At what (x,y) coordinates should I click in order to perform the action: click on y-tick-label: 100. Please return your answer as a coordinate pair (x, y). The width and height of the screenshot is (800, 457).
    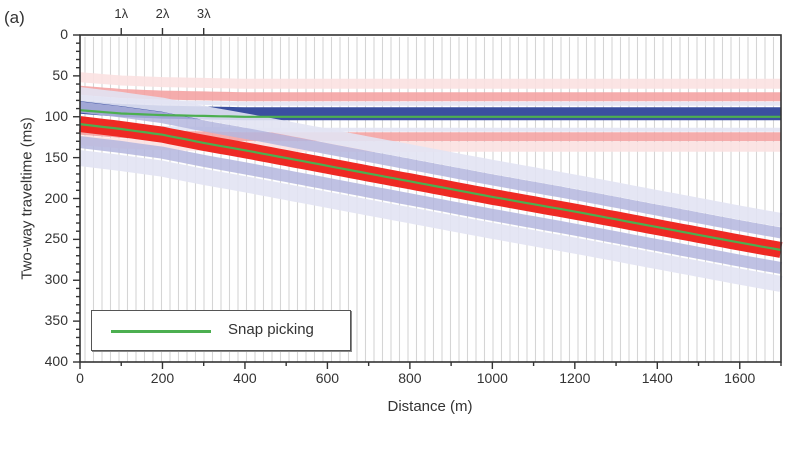
    Looking at the image, I should click on (56, 115).